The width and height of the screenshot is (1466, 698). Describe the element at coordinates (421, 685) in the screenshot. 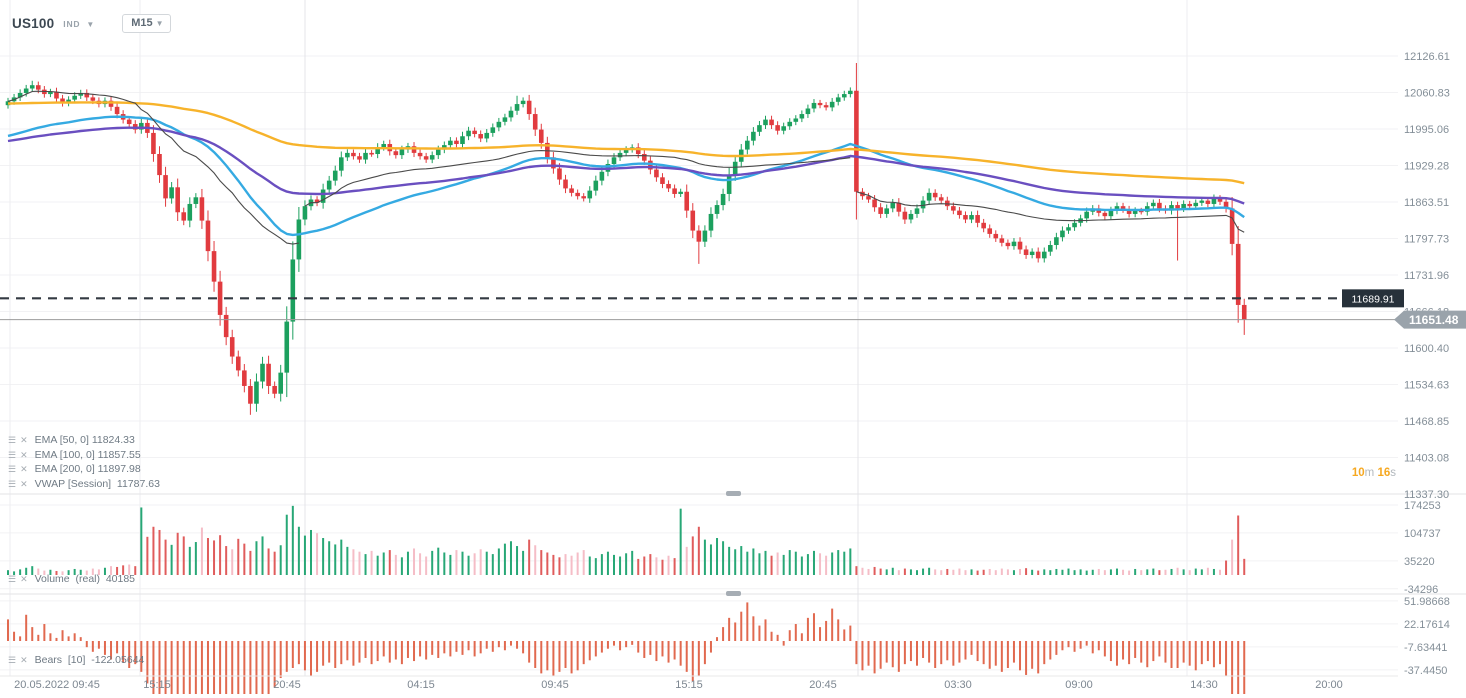

I see `svg-text: 04:15` at that location.